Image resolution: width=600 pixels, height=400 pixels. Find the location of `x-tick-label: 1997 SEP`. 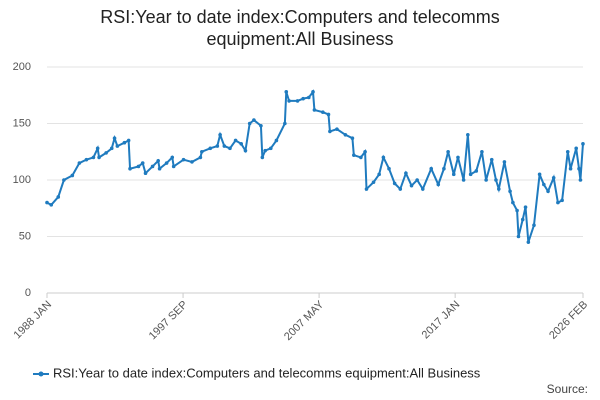

x-tick-label: 1997 SEP is located at coordinates (169, 321).